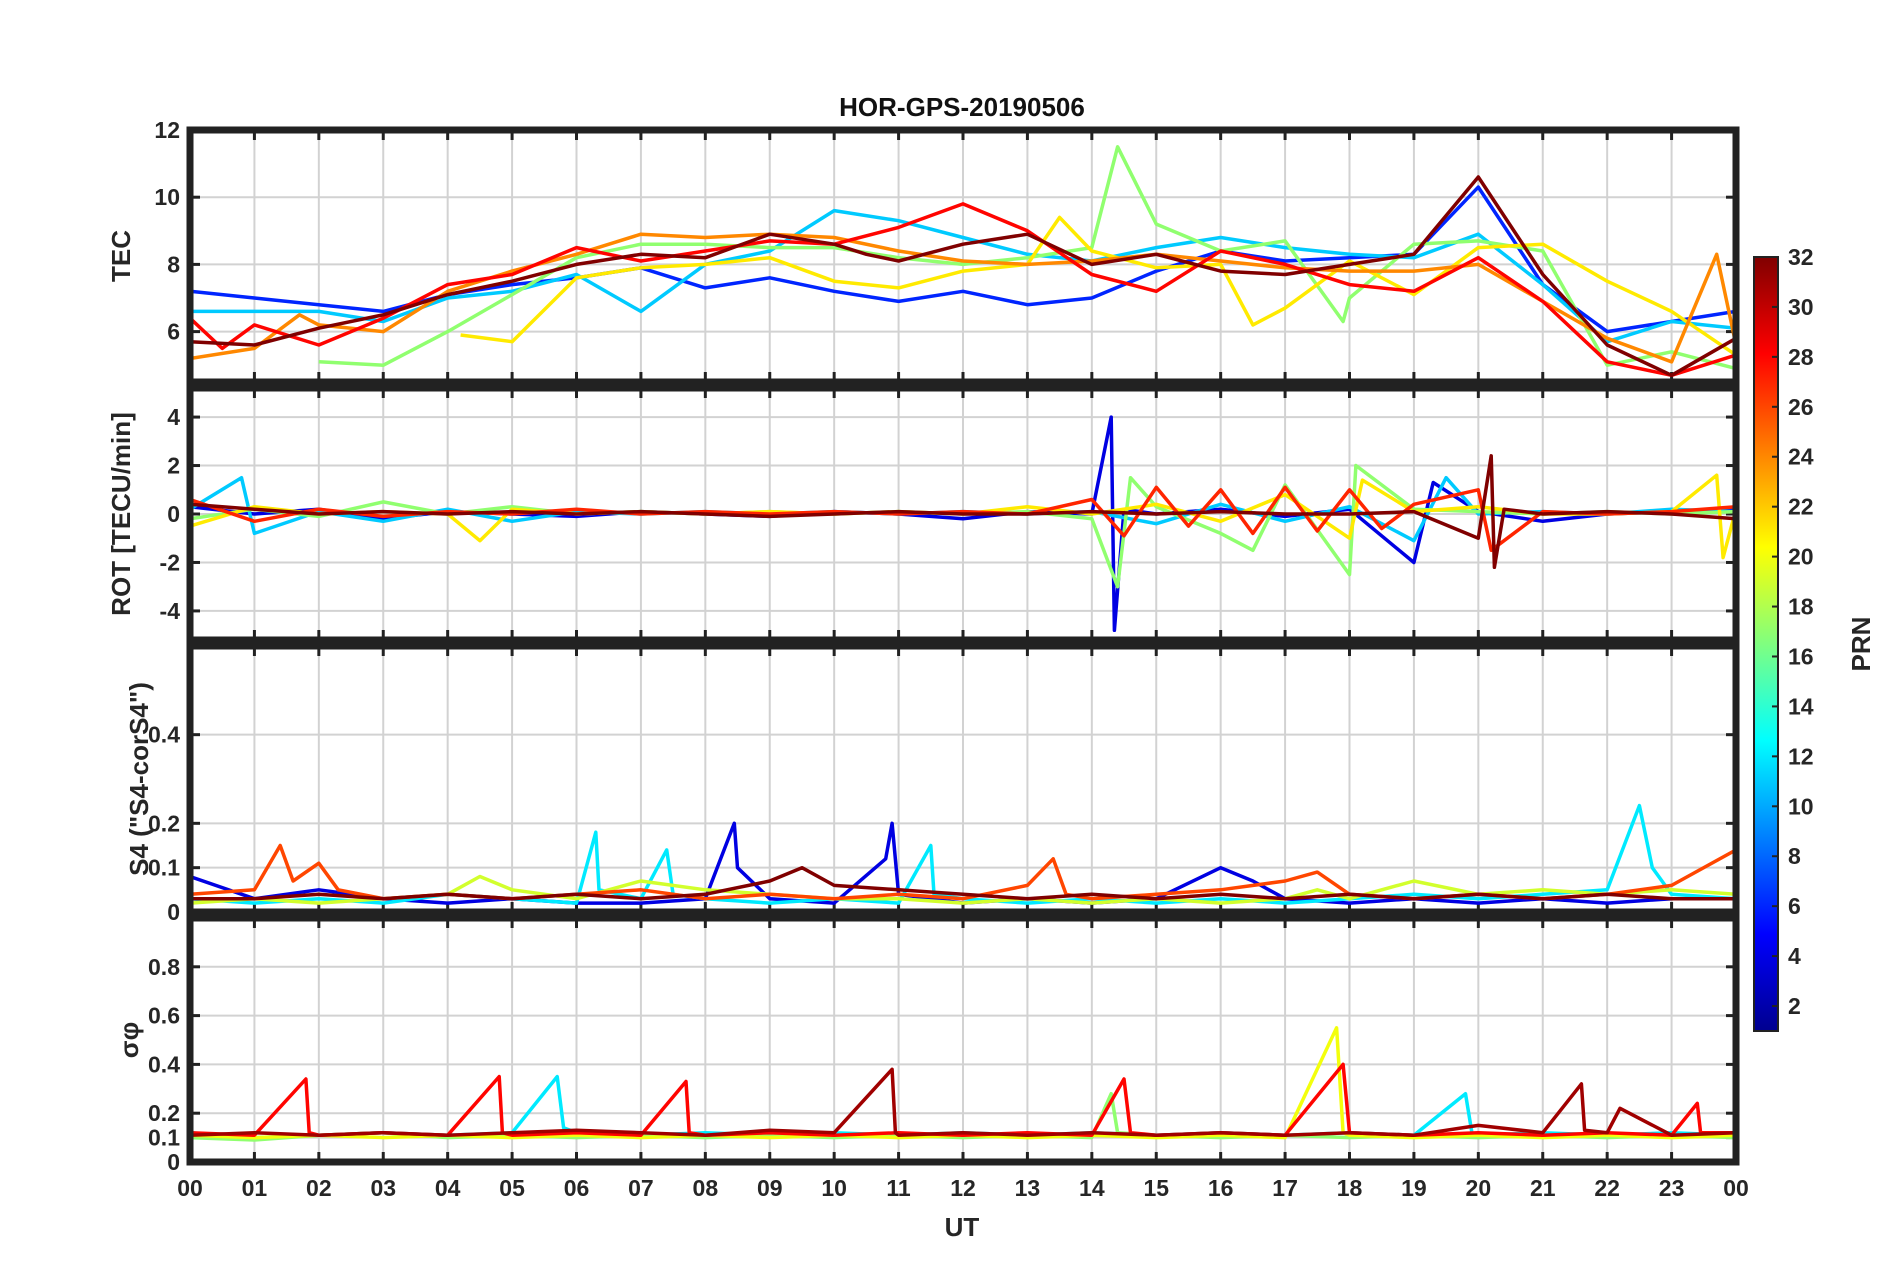 The width and height of the screenshot is (1902, 1272). What do you see at coordinates (173, 466) in the screenshot?
I see `y-tick-label: 2` at bounding box center [173, 466].